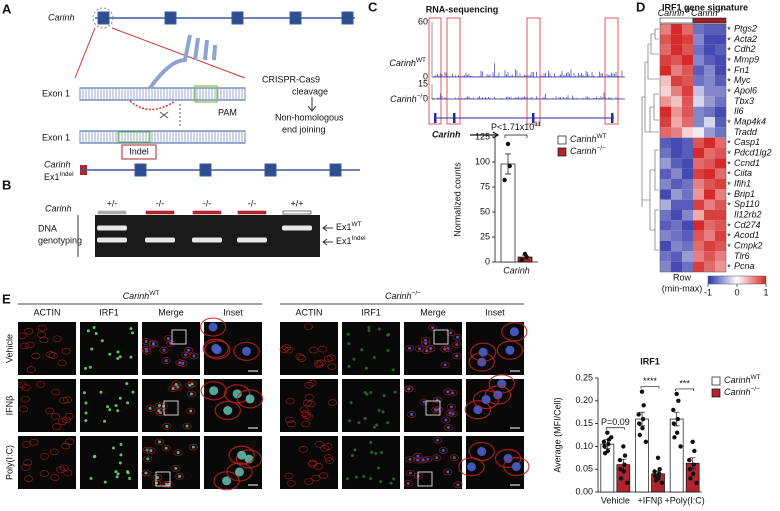 Image resolution: width=780 pixels, height=511 pixels. What do you see at coordinates (47, 312) in the screenshot?
I see `channel-label: ACTIN` at bounding box center [47, 312].